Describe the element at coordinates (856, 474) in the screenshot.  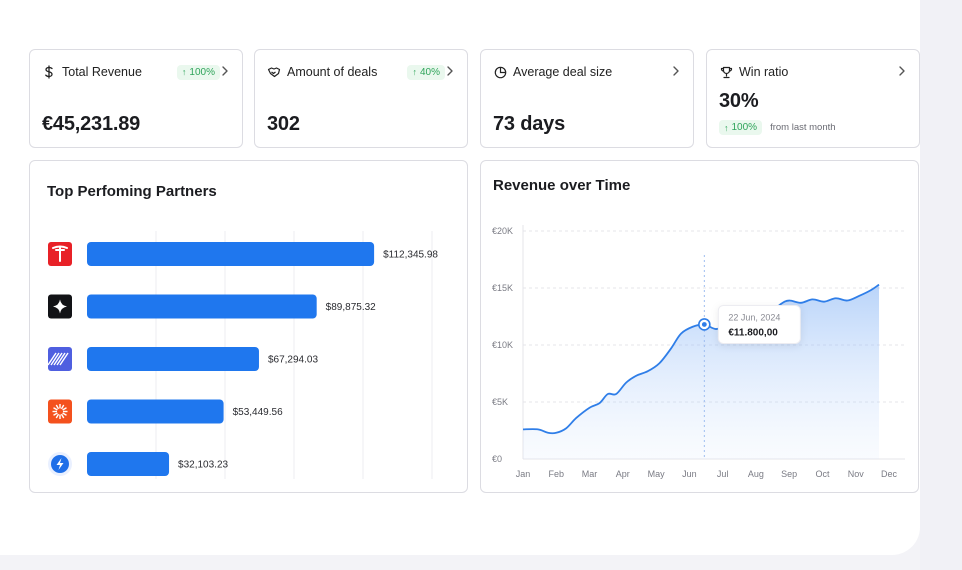
I see `x-tick-label: Nov` at that location.